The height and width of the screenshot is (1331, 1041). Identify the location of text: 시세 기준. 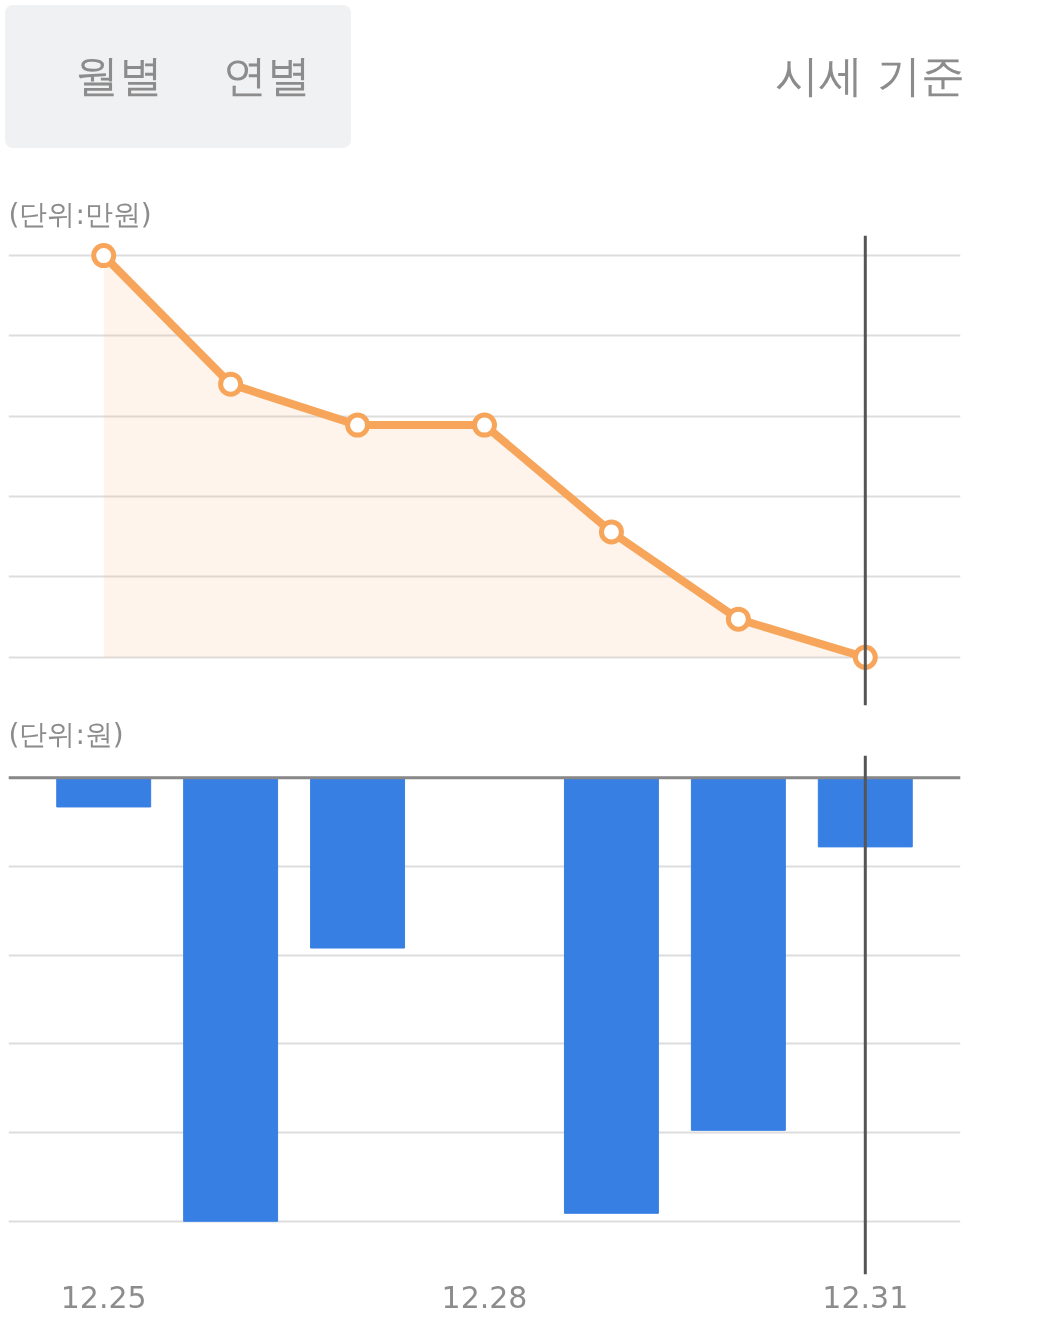
(870, 76).